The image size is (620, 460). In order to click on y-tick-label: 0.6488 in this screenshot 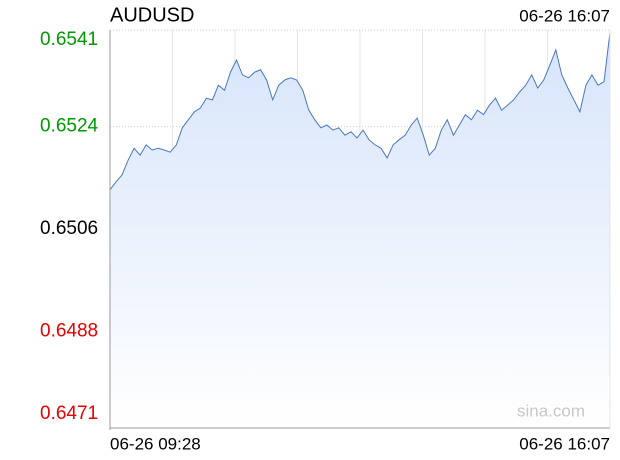, I will do `click(69, 330)`.